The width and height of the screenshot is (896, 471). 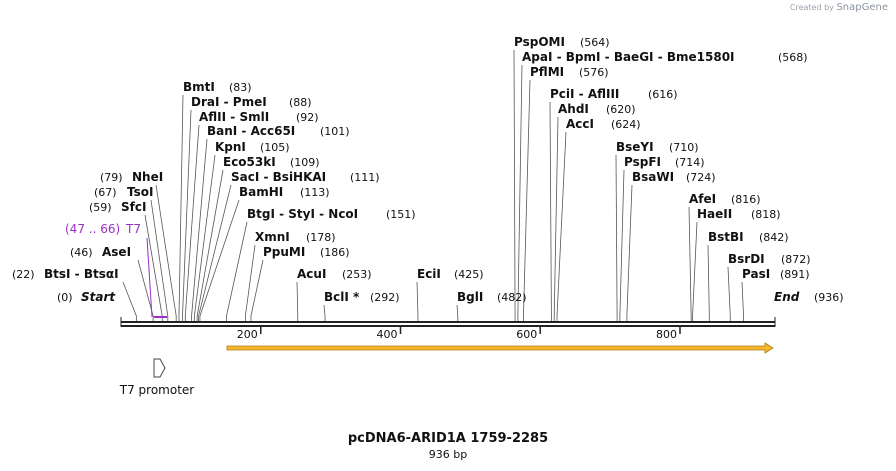 What do you see at coordinates (240, 87) in the screenshot?
I see `enzyme-pos-bmti: (83)` at bounding box center [240, 87].